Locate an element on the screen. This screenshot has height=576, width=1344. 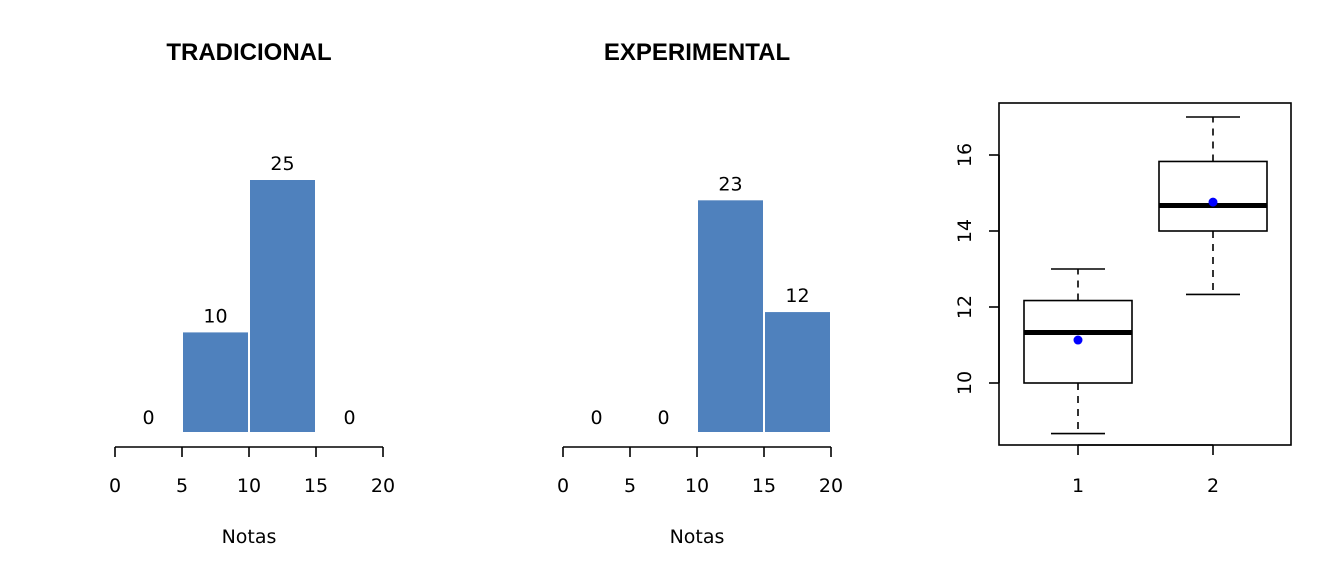
chart-title: EXPERIMENTAL is located at coordinates (697, 52).